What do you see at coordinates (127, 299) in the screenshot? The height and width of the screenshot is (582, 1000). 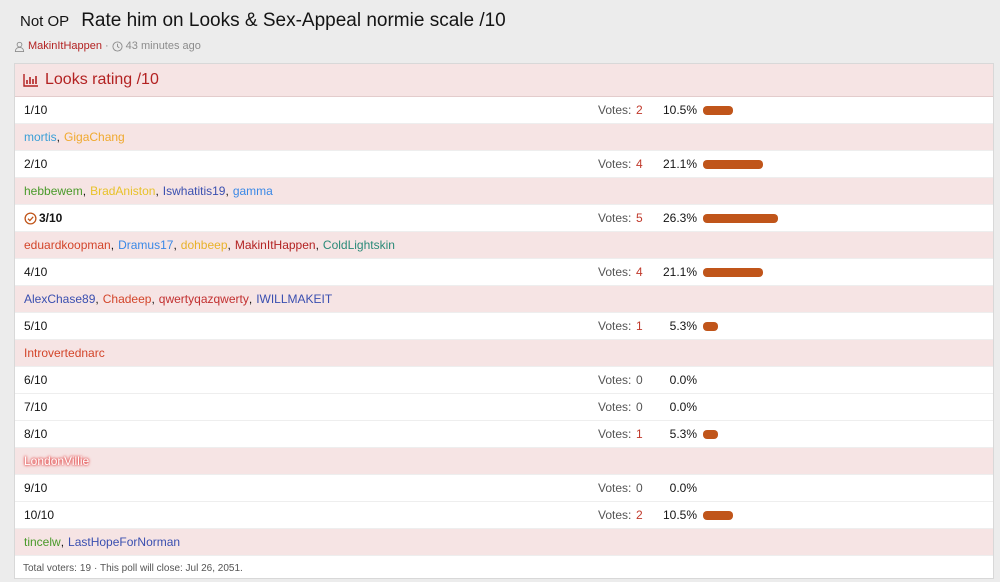 I see `voter-name: Chadeep` at bounding box center [127, 299].